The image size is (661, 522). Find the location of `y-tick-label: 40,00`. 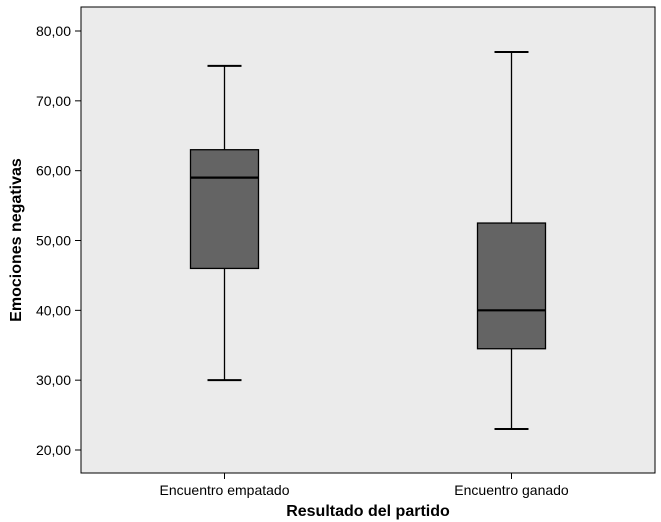

y-tick-label: 40,00 is located at coordinates (53, 310).